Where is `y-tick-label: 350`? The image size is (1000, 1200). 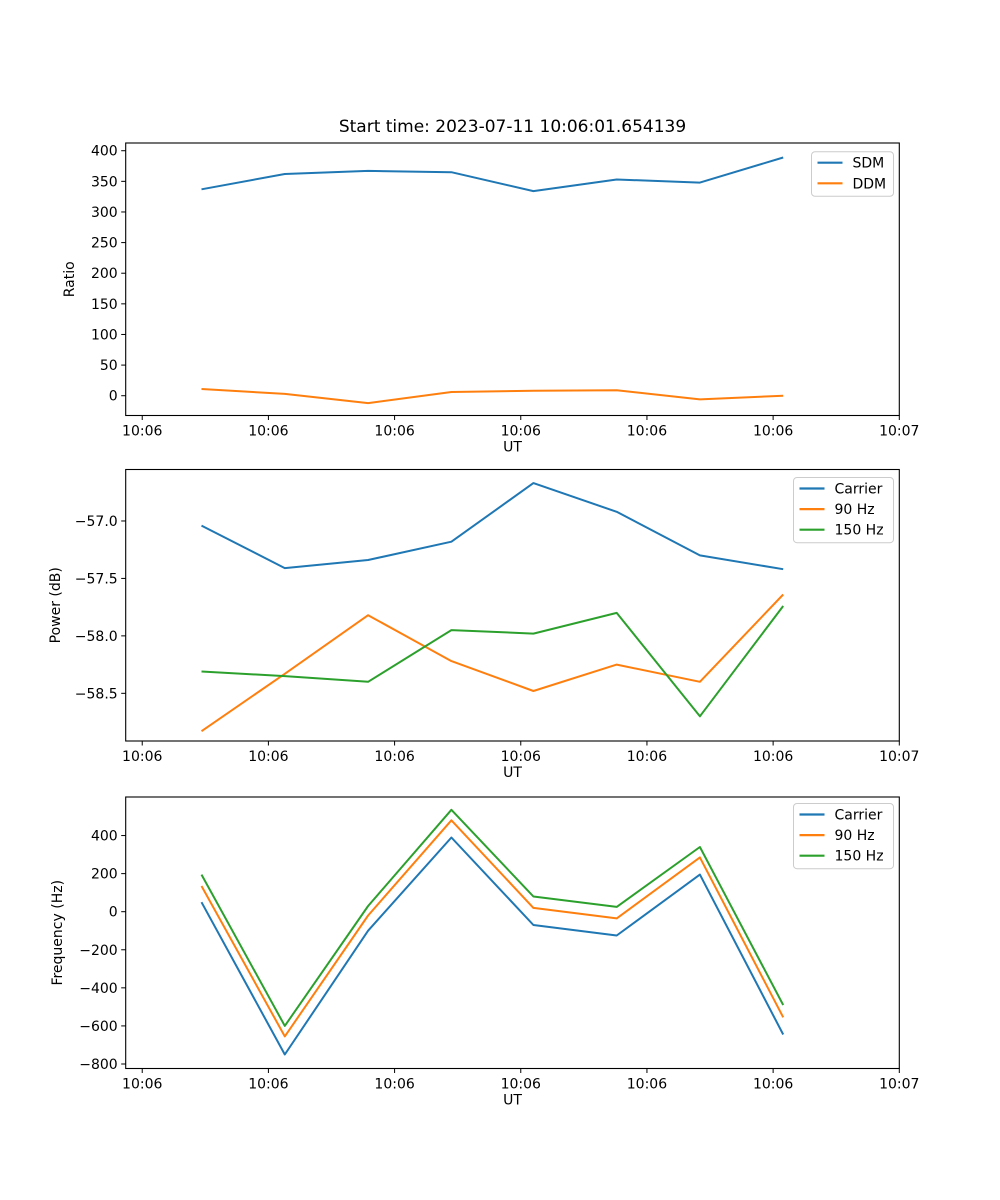 y-tick-label: 350 is located at coordinates (104, 182).